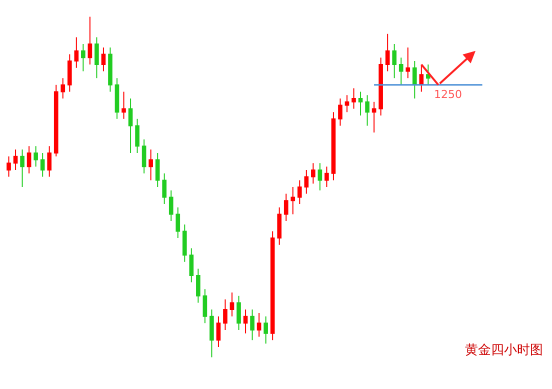  I want to click on annotation: 1250, so click(448, 94).